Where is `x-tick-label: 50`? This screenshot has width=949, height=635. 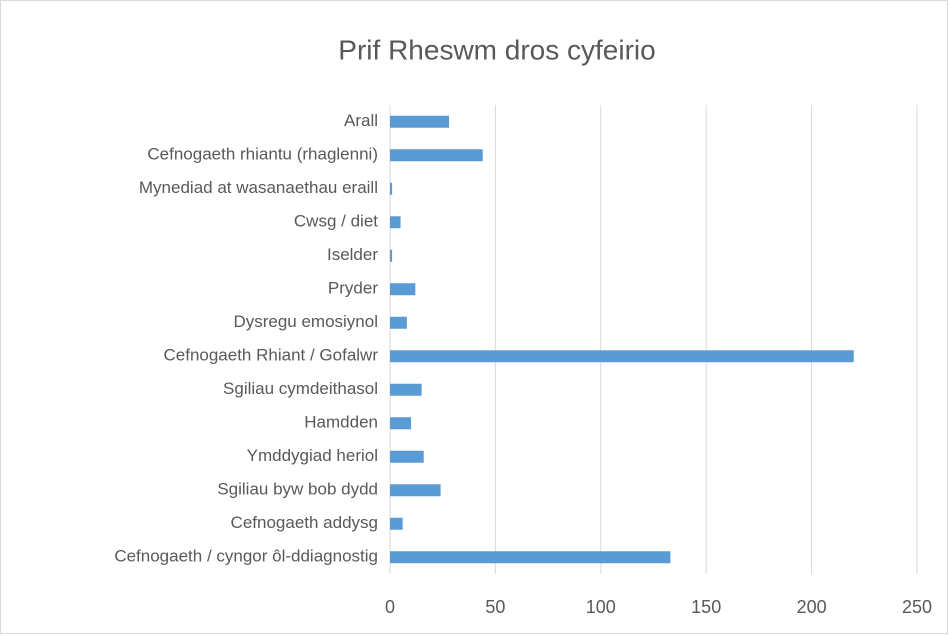
x-tick-label: 50 is located at coordinates (495, 607).